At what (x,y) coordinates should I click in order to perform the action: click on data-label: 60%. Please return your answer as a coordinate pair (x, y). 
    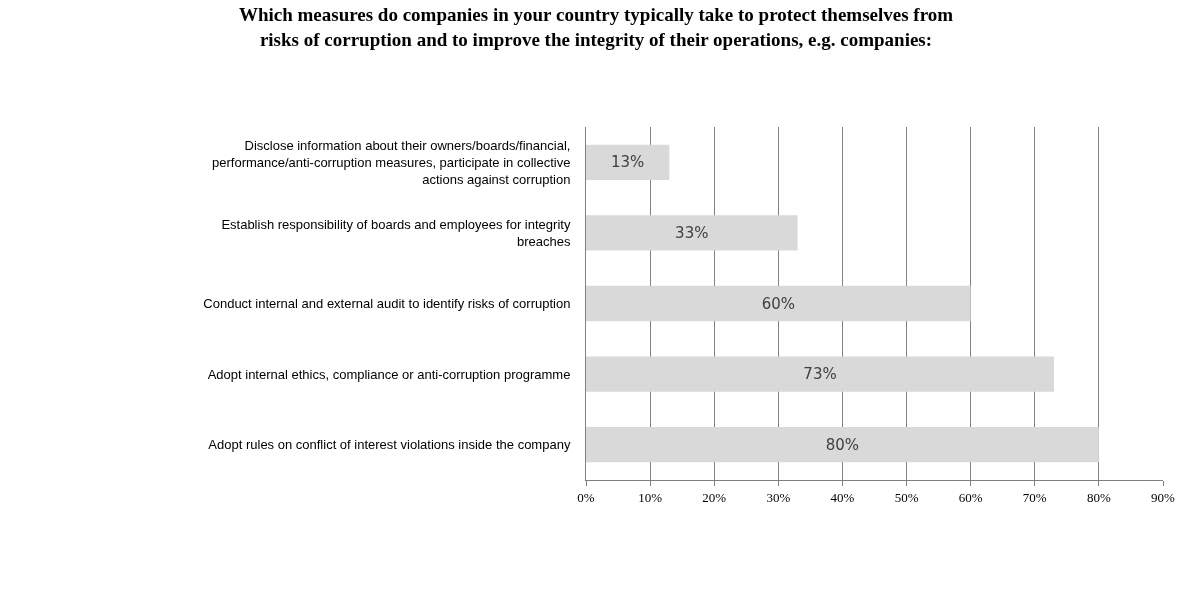
    Looking at the image, I should click on (778, 303).